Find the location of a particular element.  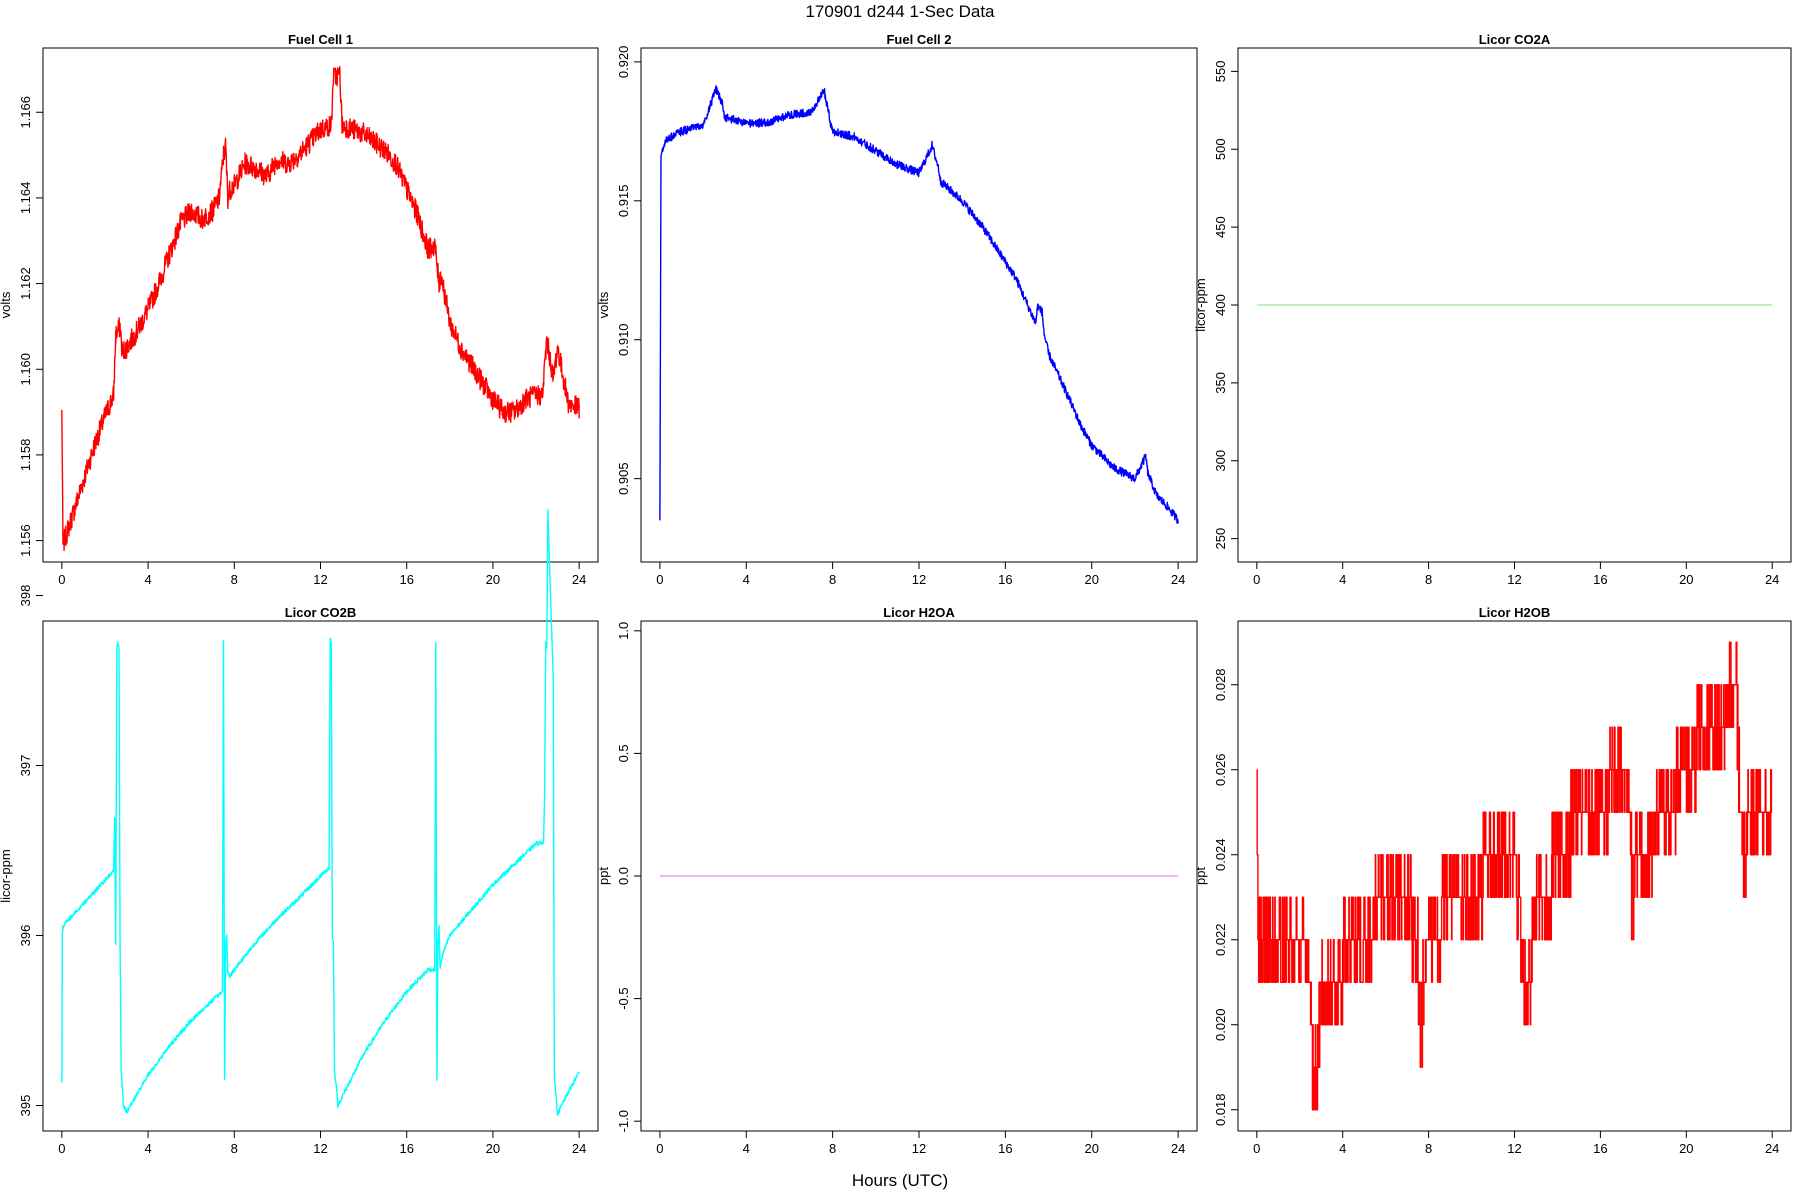

y-tick-label: 0.024 is located at coordinates (1220, 854).